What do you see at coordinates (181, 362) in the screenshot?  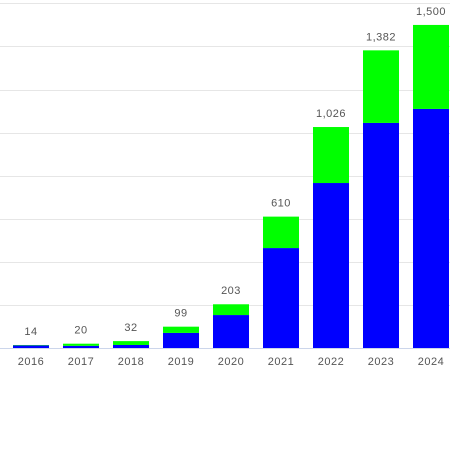 I see `x-tick-label: 2019` at bounding box center [181, 362].